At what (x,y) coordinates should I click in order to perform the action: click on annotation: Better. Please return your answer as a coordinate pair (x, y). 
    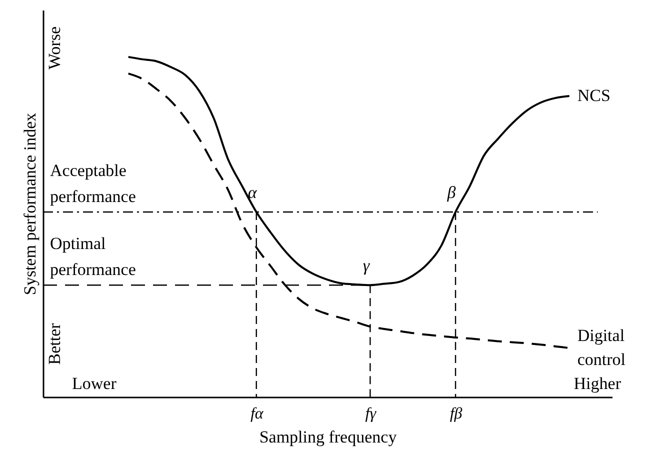
    Looking at the image, I should click on (54, 343).